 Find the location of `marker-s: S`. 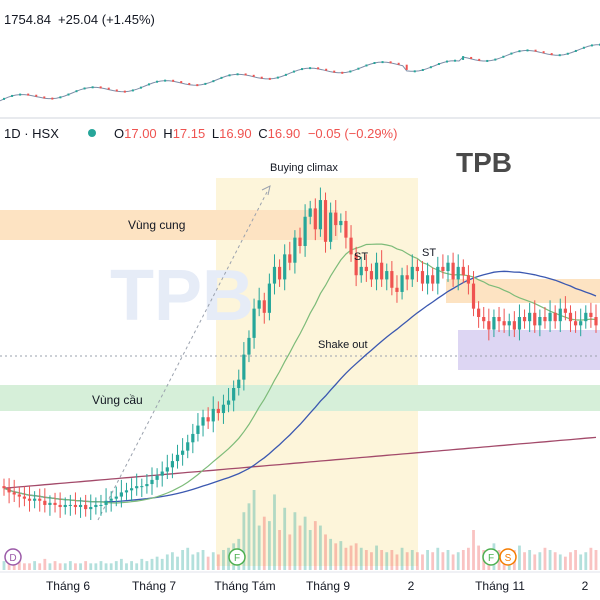

marker-s: S is located at coordinates (508, 558).